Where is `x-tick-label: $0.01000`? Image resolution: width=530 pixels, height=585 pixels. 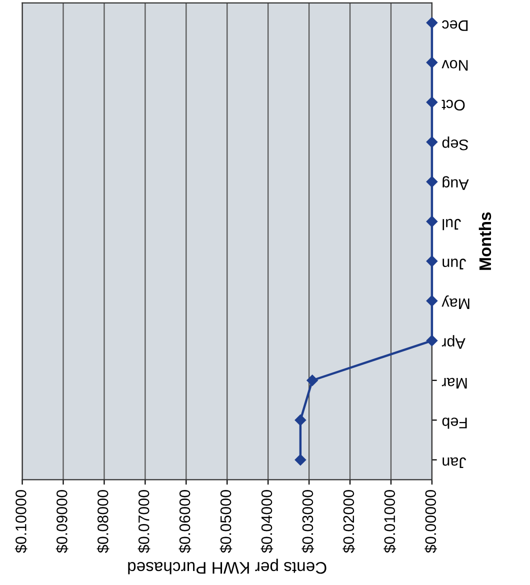 x-tick-label: $0.01000 is located at coordinates (390, 521).